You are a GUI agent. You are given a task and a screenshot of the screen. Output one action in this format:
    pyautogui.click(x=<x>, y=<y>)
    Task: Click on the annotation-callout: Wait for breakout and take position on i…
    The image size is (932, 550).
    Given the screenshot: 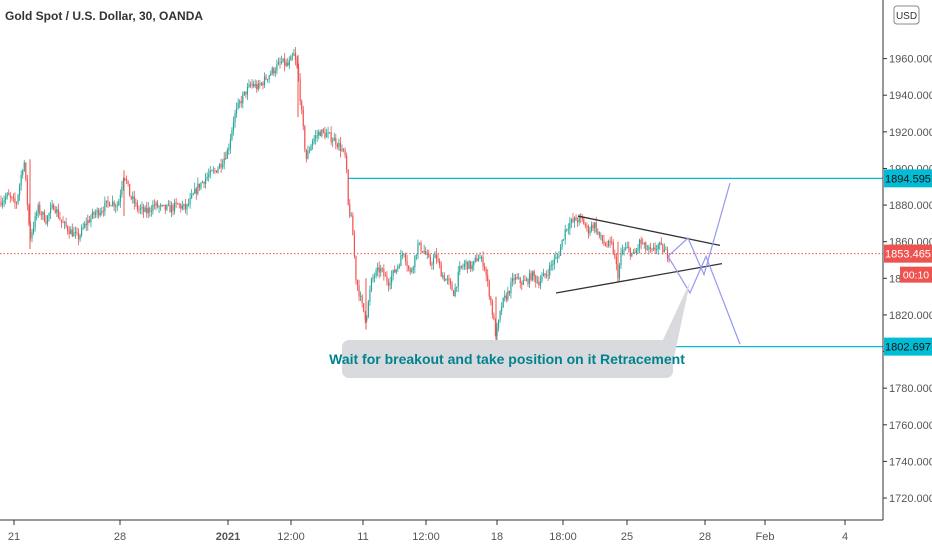 What is the action you would take?
    pyautogui.click(x=509, y=329)
    